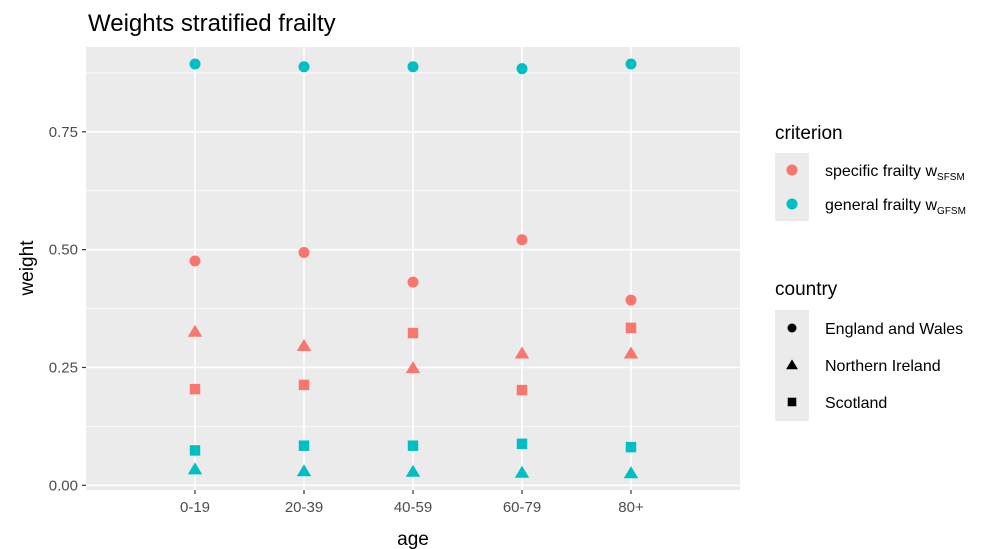  I want to click on legend-label-country: Northern Ireland, so click(883, 366).